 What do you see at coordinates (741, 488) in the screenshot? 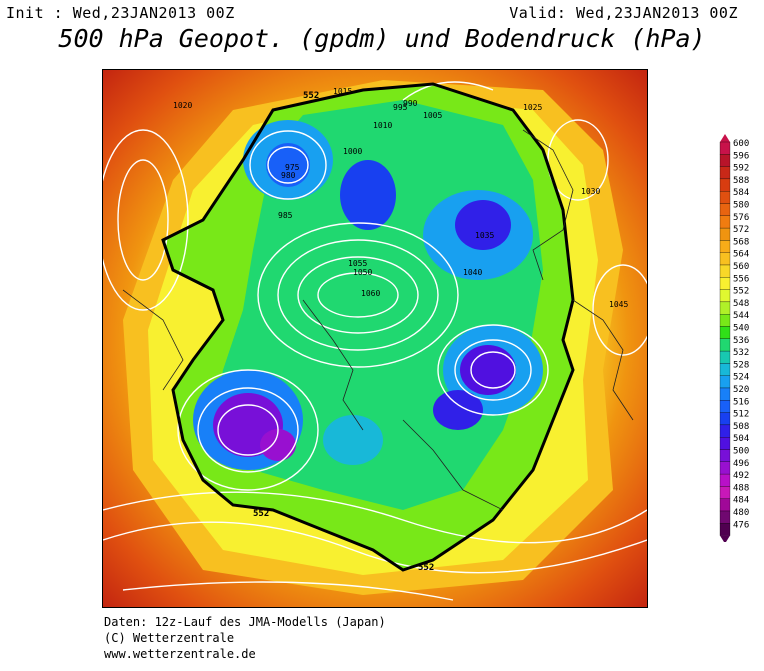
I see `colorbar-label: 488` at bounding box center [741, 488].